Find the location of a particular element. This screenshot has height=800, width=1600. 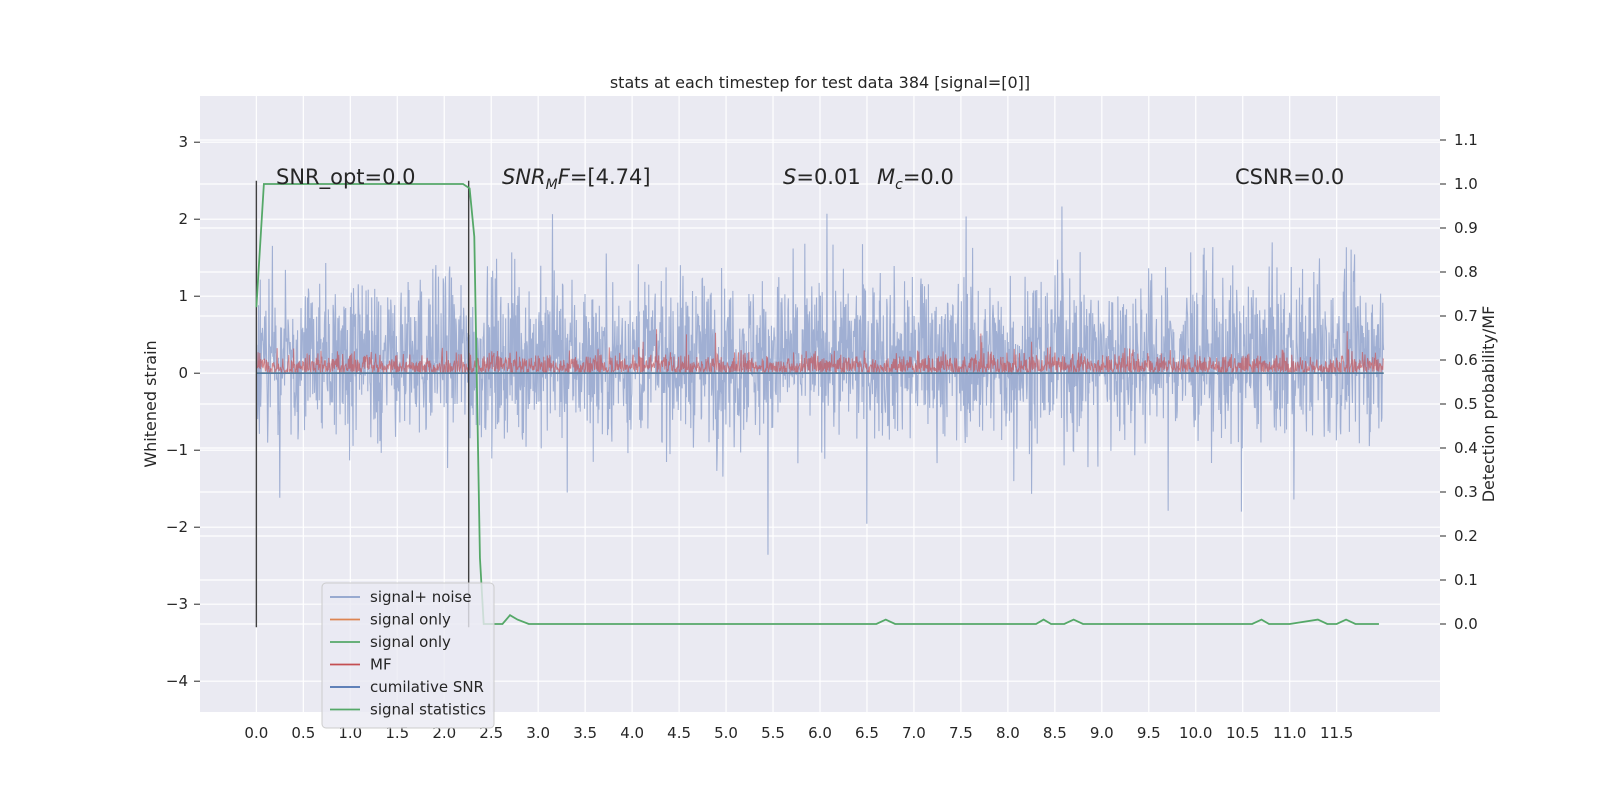

legend-box is located at coordinates (408, 655).